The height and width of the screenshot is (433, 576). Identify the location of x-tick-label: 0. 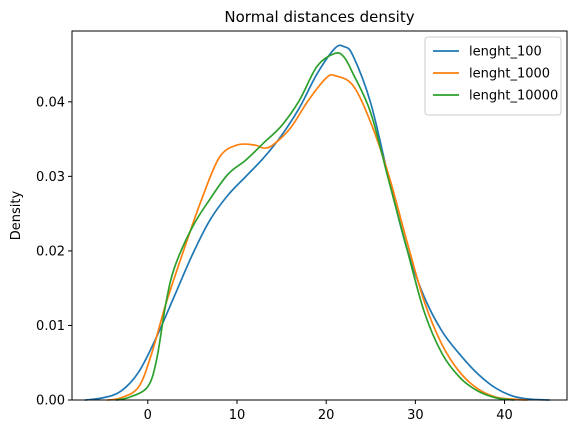
(148, 415).